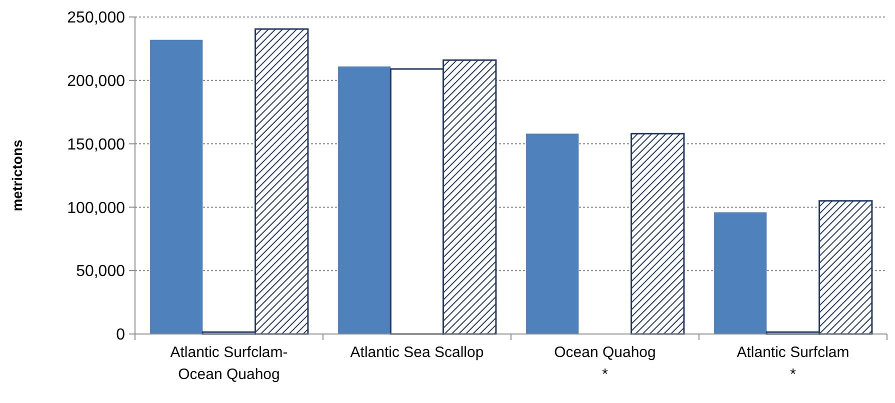 This screenshot has width=895, height=403. Describe the element at coordinates (96, 145) in the screenshot. I see `y-tick-label: 150,000` at that location.